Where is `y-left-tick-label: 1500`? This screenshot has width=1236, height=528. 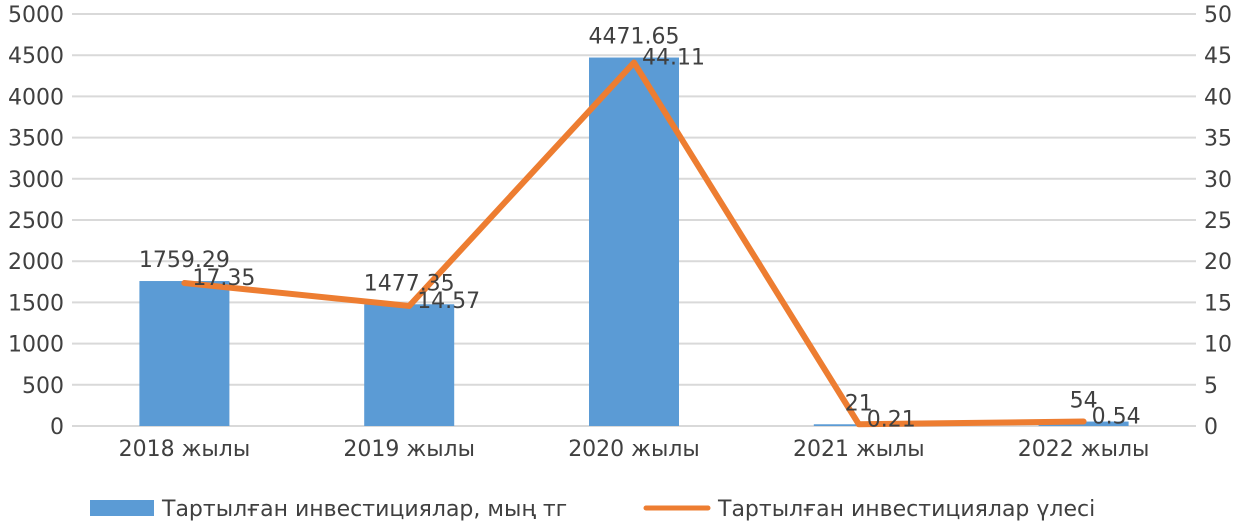 y-left-tick-label: 1500 is located at coordinates (36, 303).